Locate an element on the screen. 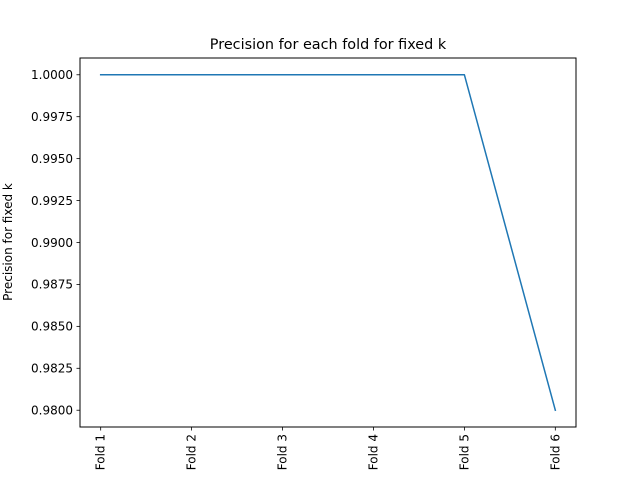 Image resolution: width=640 pixels, height=480 pixels. y-tick-label: 0.9900 is located at coordinates (52, 243).